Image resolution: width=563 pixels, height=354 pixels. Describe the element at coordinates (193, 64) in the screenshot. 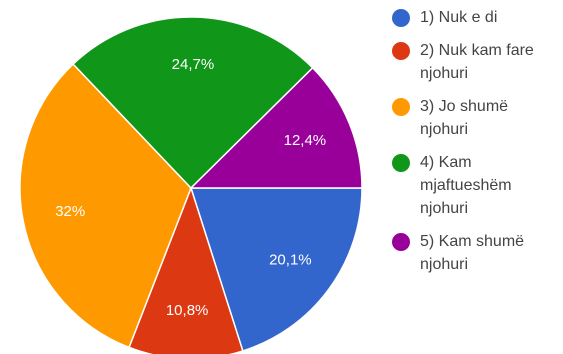

I see `slice-label: 24,7%` at that location.